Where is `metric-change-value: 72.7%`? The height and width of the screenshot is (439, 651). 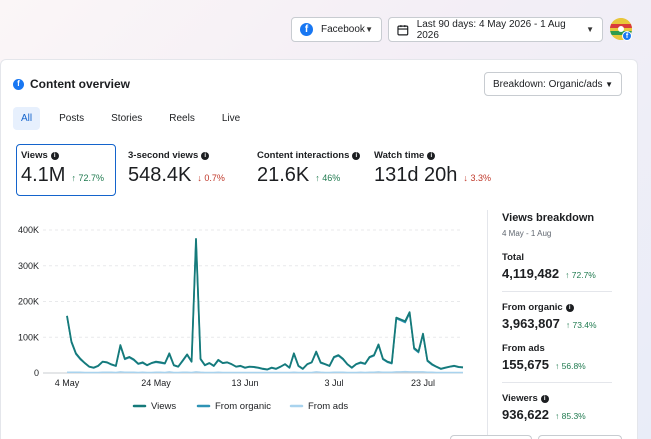 metric-change-value: 72.7% is located at coordinates (91, 178).